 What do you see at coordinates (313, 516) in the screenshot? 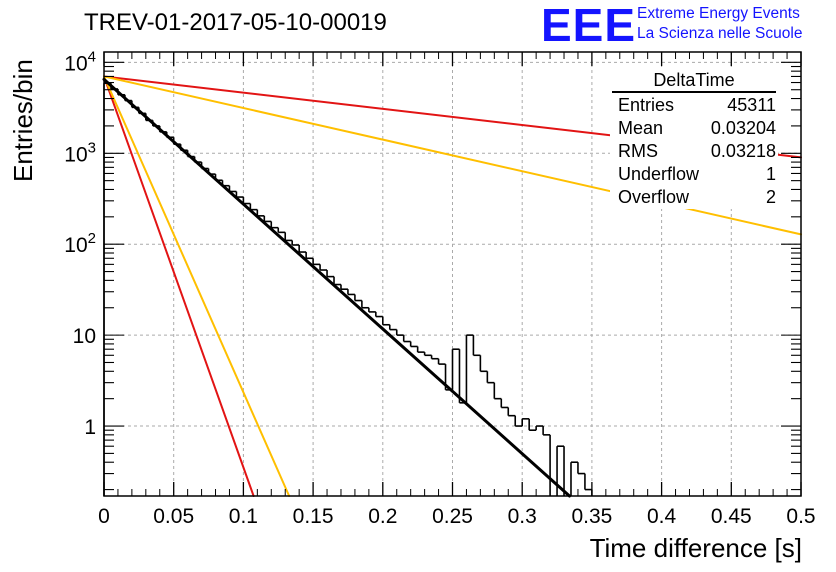
I see `x-tick-label: 0.15` at bounding box center [313, 516].